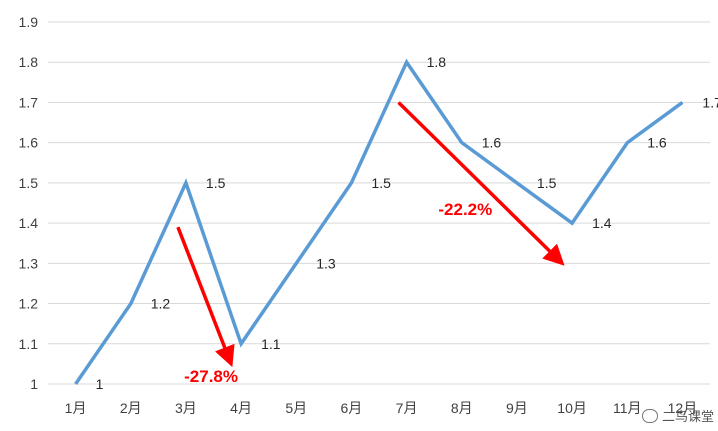 The height and width of the screenshot is (431, 718). I want to click on x-tick-label: 10月, so click(572, 408).